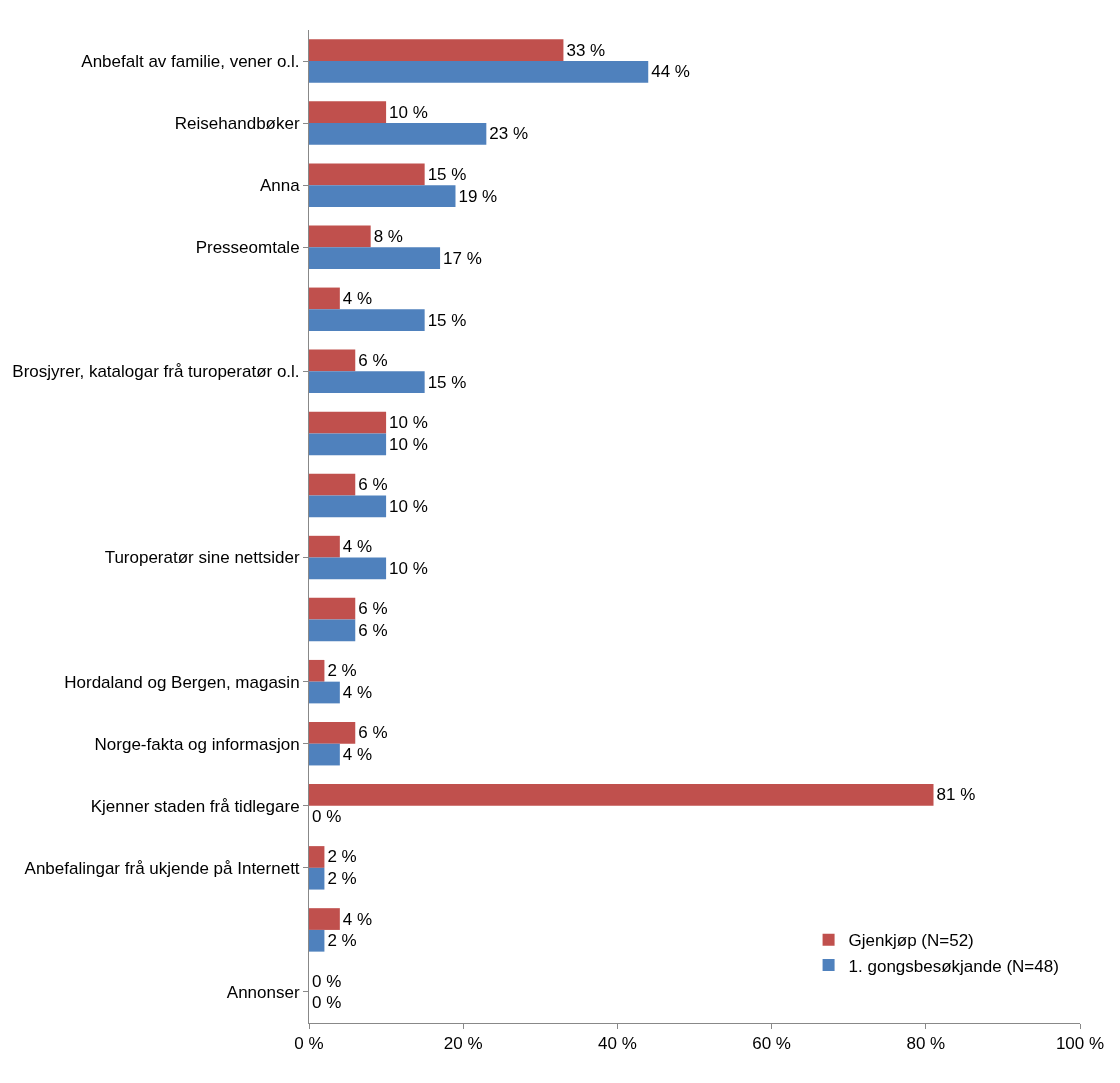 Image resolution: width=1120 pixels, height=1083 pixels. What do you see at coordinates (911, 941) in the screenshot?
I see `legend-label: Gjenkjøp (N=52)` at bounding box center [911, 941].